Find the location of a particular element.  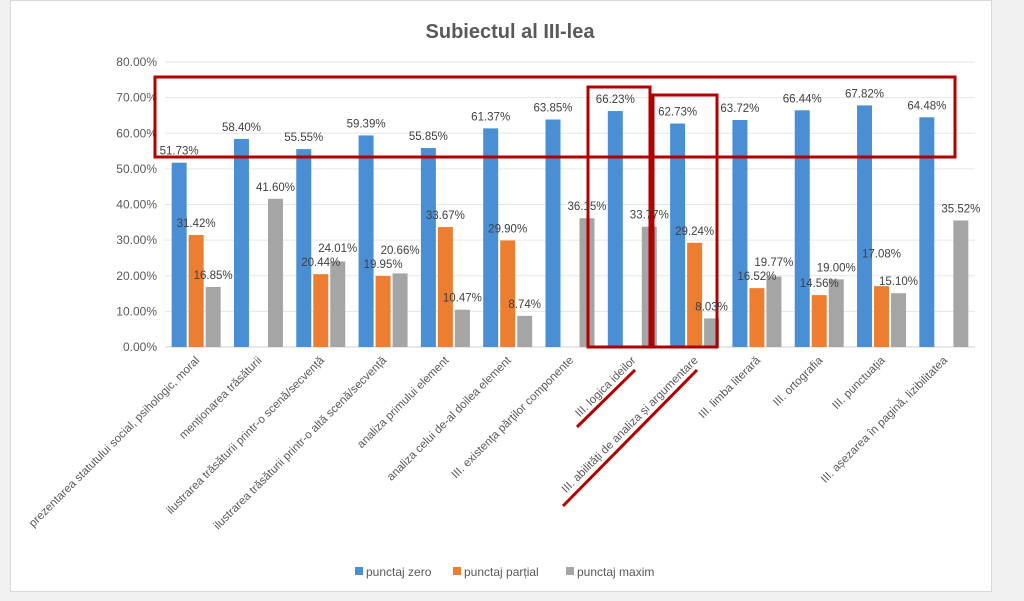

category-label: III. punctuația is located at coordinates (859, 383).